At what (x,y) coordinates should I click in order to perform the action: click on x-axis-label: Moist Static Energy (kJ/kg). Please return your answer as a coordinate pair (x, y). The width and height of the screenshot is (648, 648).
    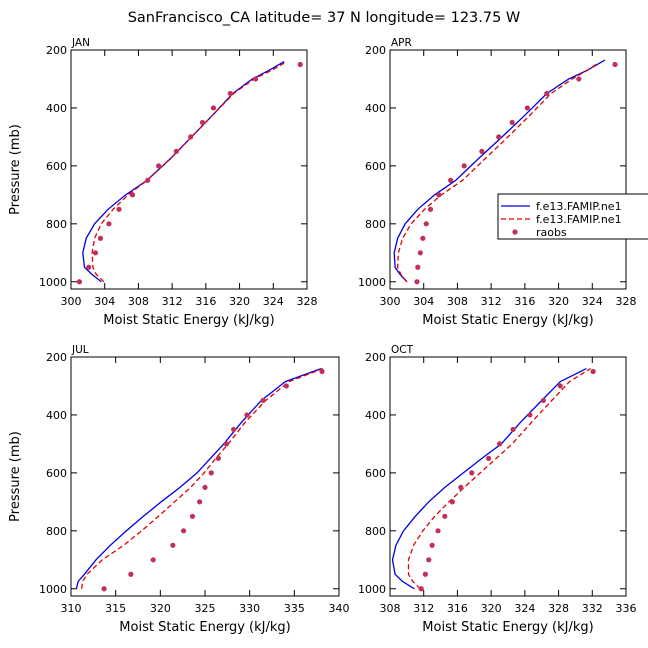
    Looking at the image, I should click on (507, 320).